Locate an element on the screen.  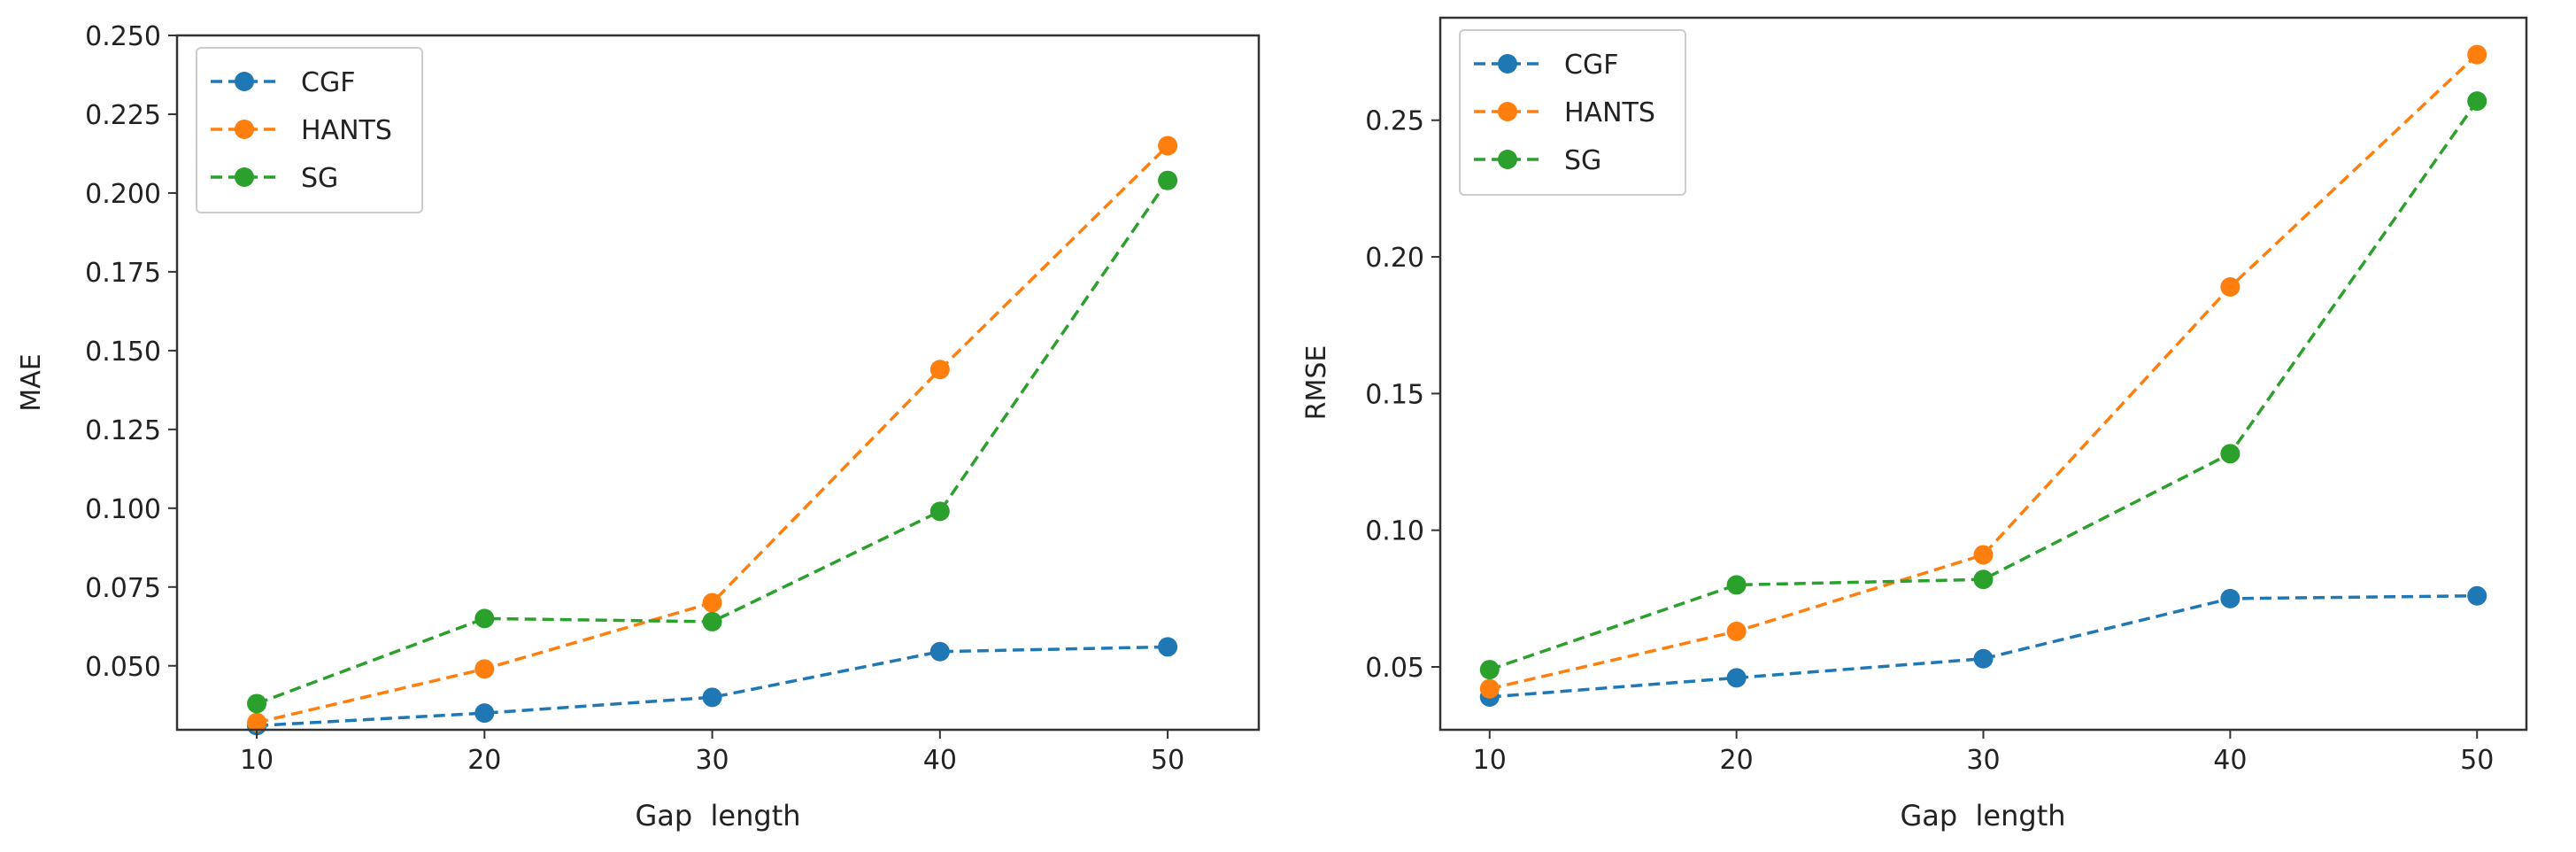
mae-y-tick-label: 0.125 is located at coordinates (123, 430).